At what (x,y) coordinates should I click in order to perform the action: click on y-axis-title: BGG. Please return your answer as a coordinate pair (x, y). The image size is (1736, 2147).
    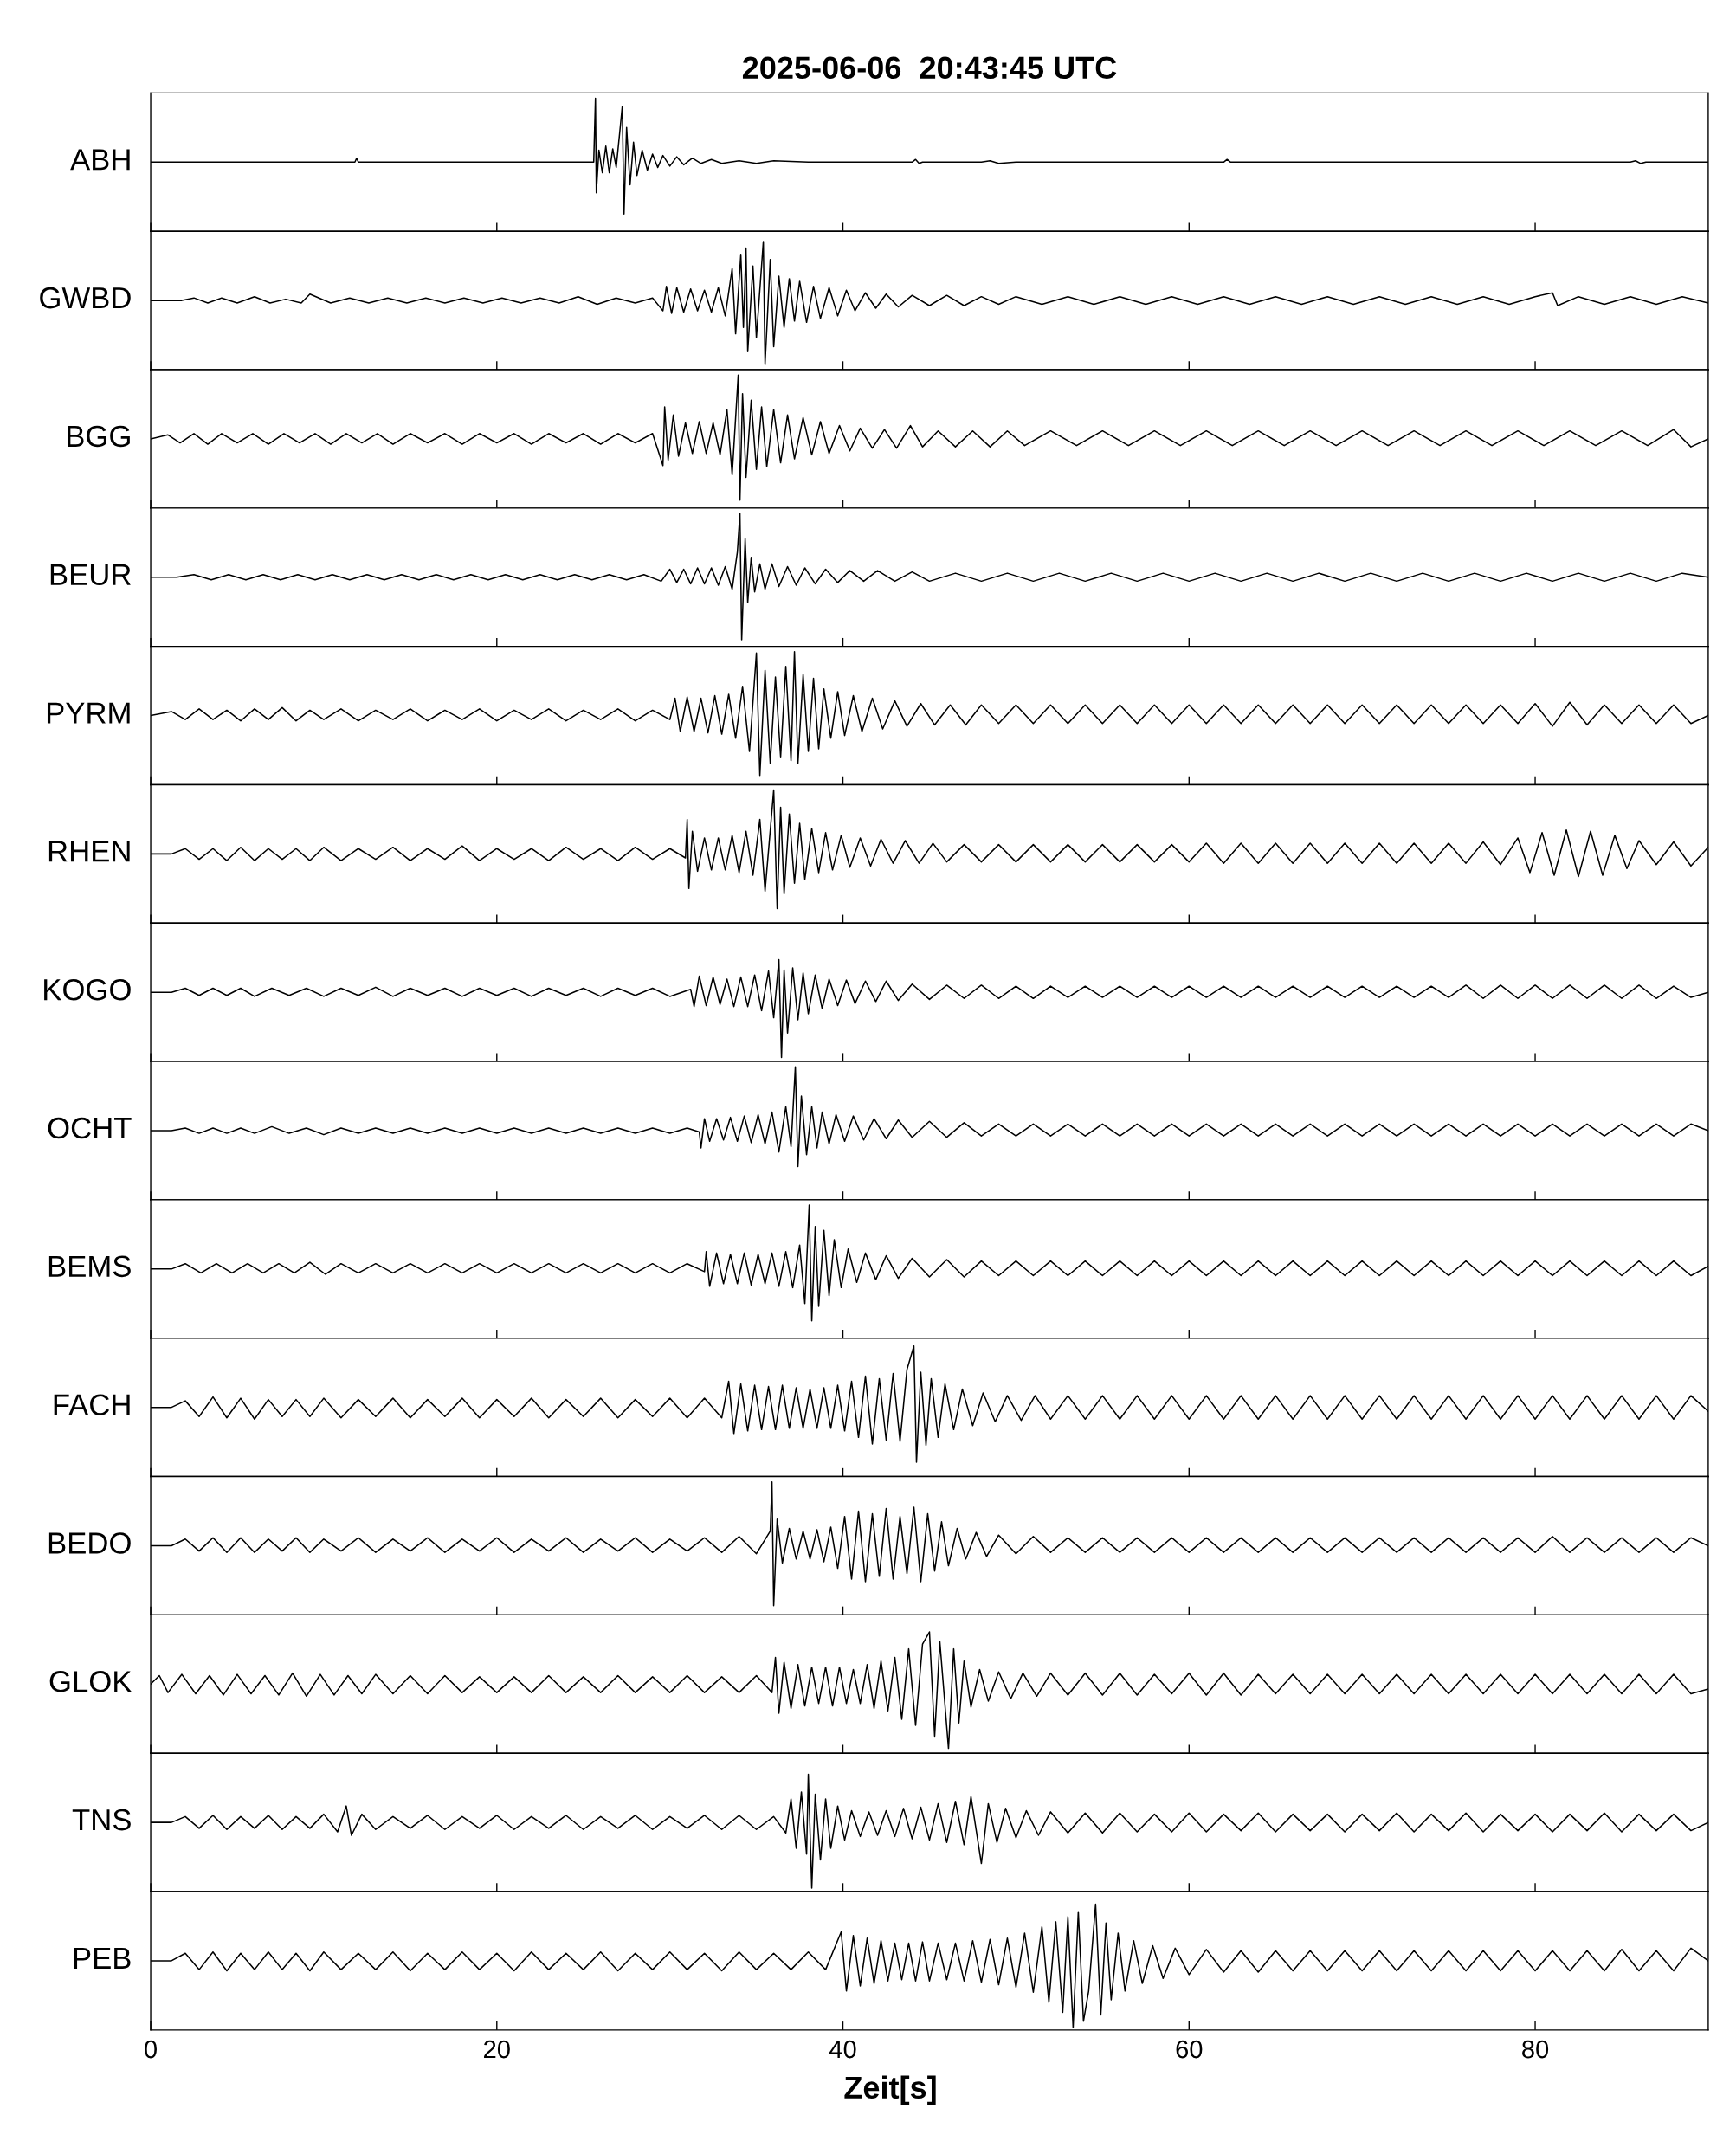
    Looking at the image, I should click on (99, 436).